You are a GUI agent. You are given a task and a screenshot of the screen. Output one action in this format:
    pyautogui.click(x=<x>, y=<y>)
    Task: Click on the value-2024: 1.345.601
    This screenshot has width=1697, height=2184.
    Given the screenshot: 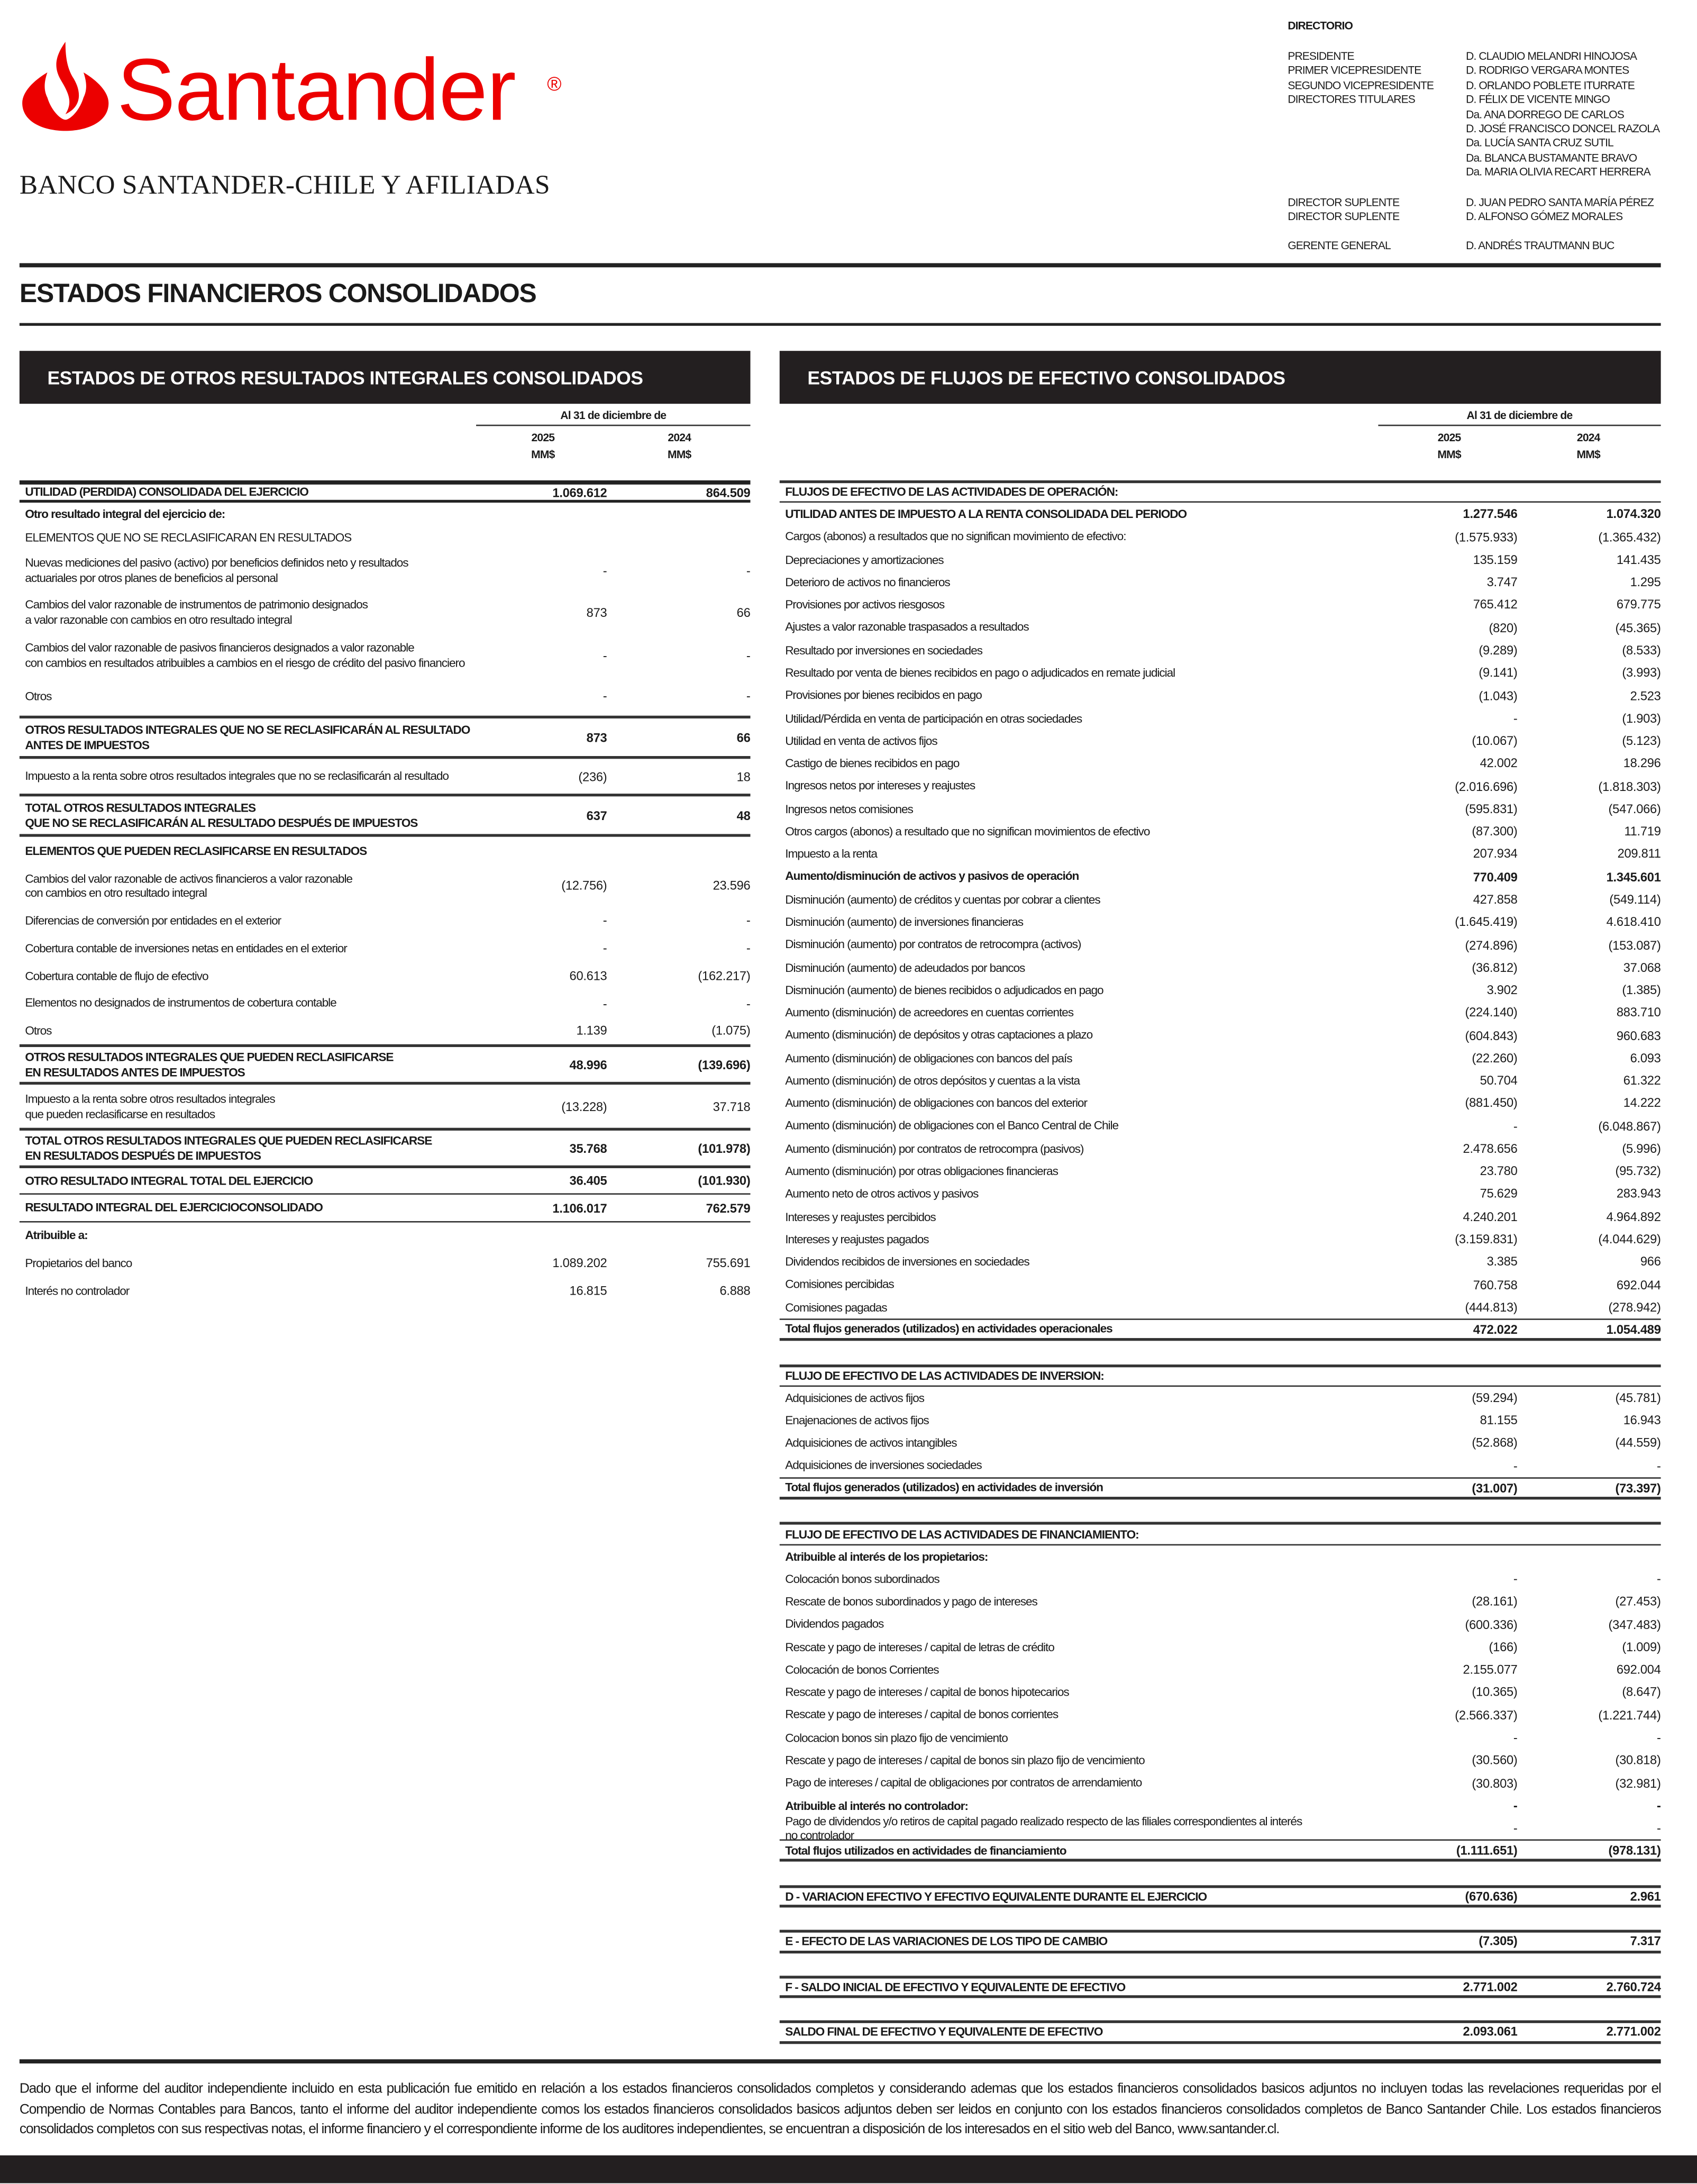 What is the action you would take?
    pyautogui.click(x=1634, y=877)
    